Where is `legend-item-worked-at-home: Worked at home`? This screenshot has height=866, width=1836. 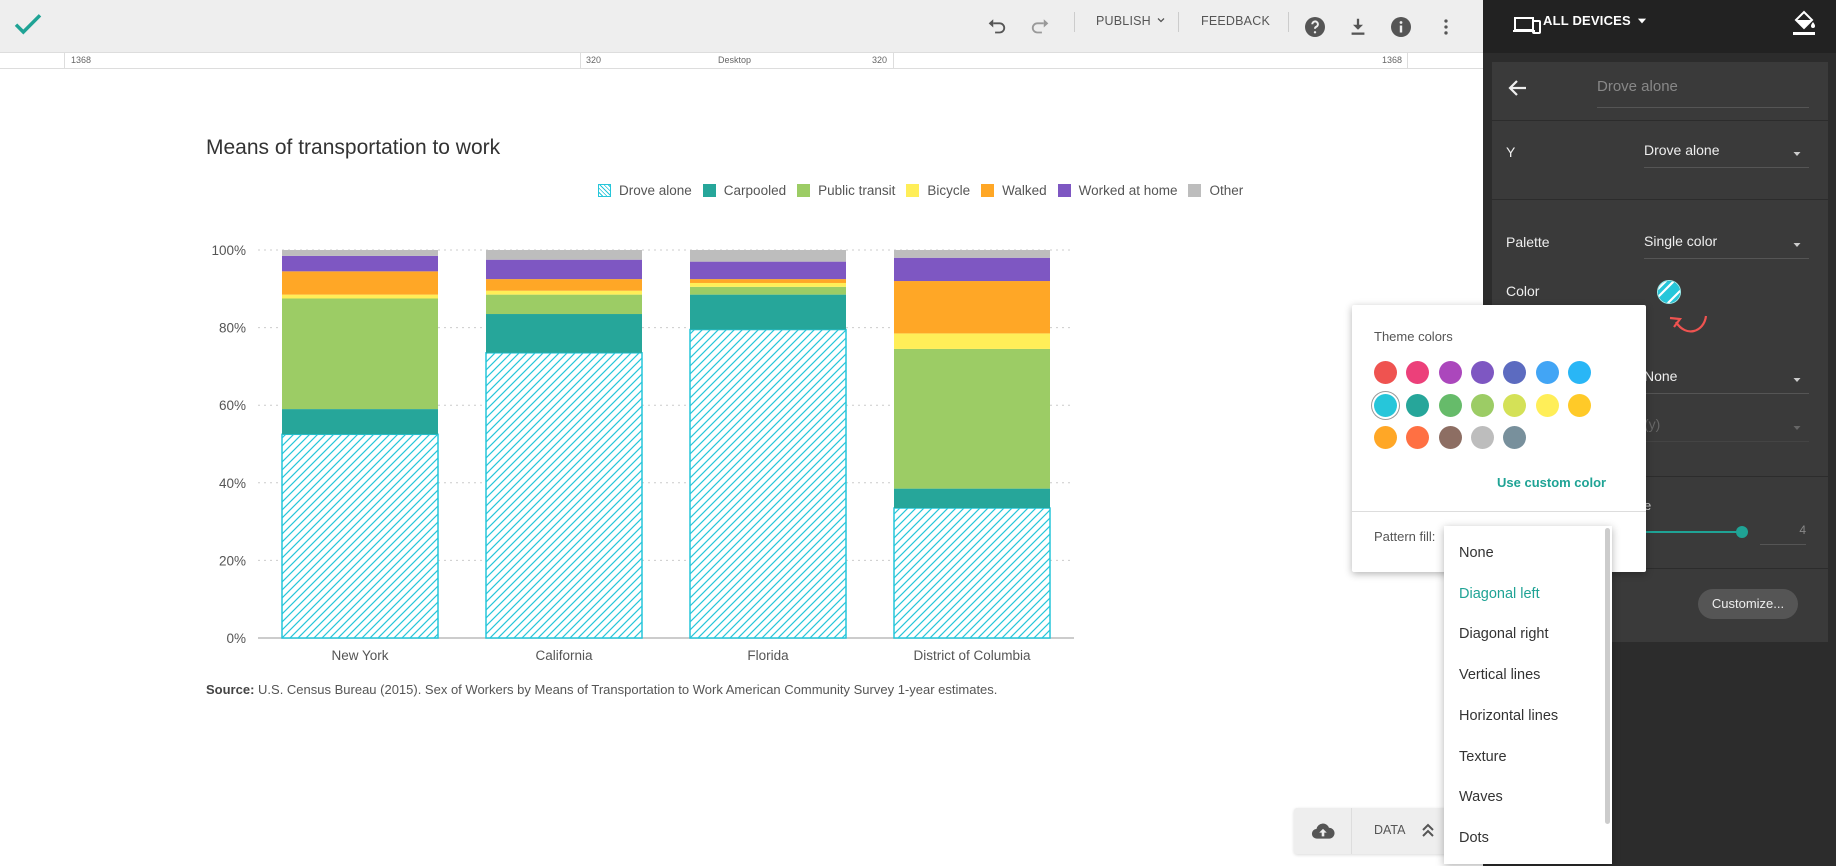
legend-item-worked-at-home: Worked at home is located at coordinates (1117, 190).